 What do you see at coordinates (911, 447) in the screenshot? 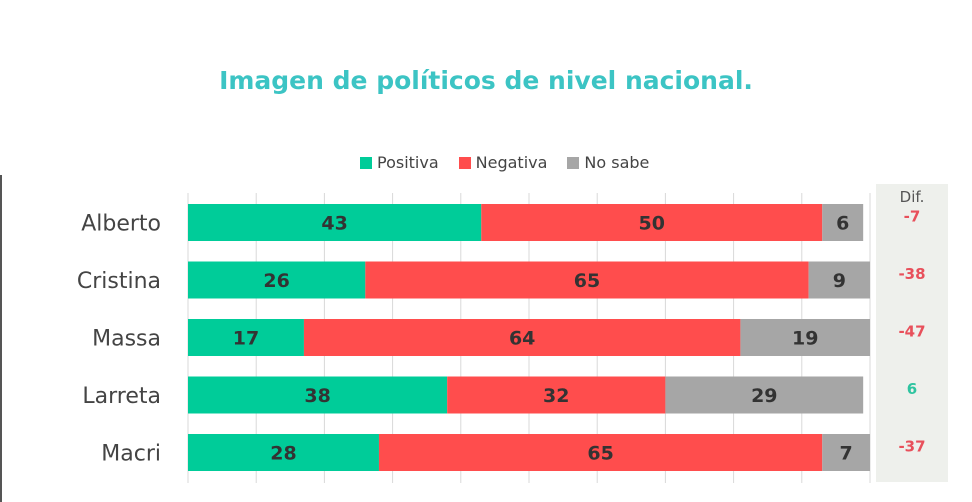
I see `dif-value: -37` at bounding box center [911, 447].